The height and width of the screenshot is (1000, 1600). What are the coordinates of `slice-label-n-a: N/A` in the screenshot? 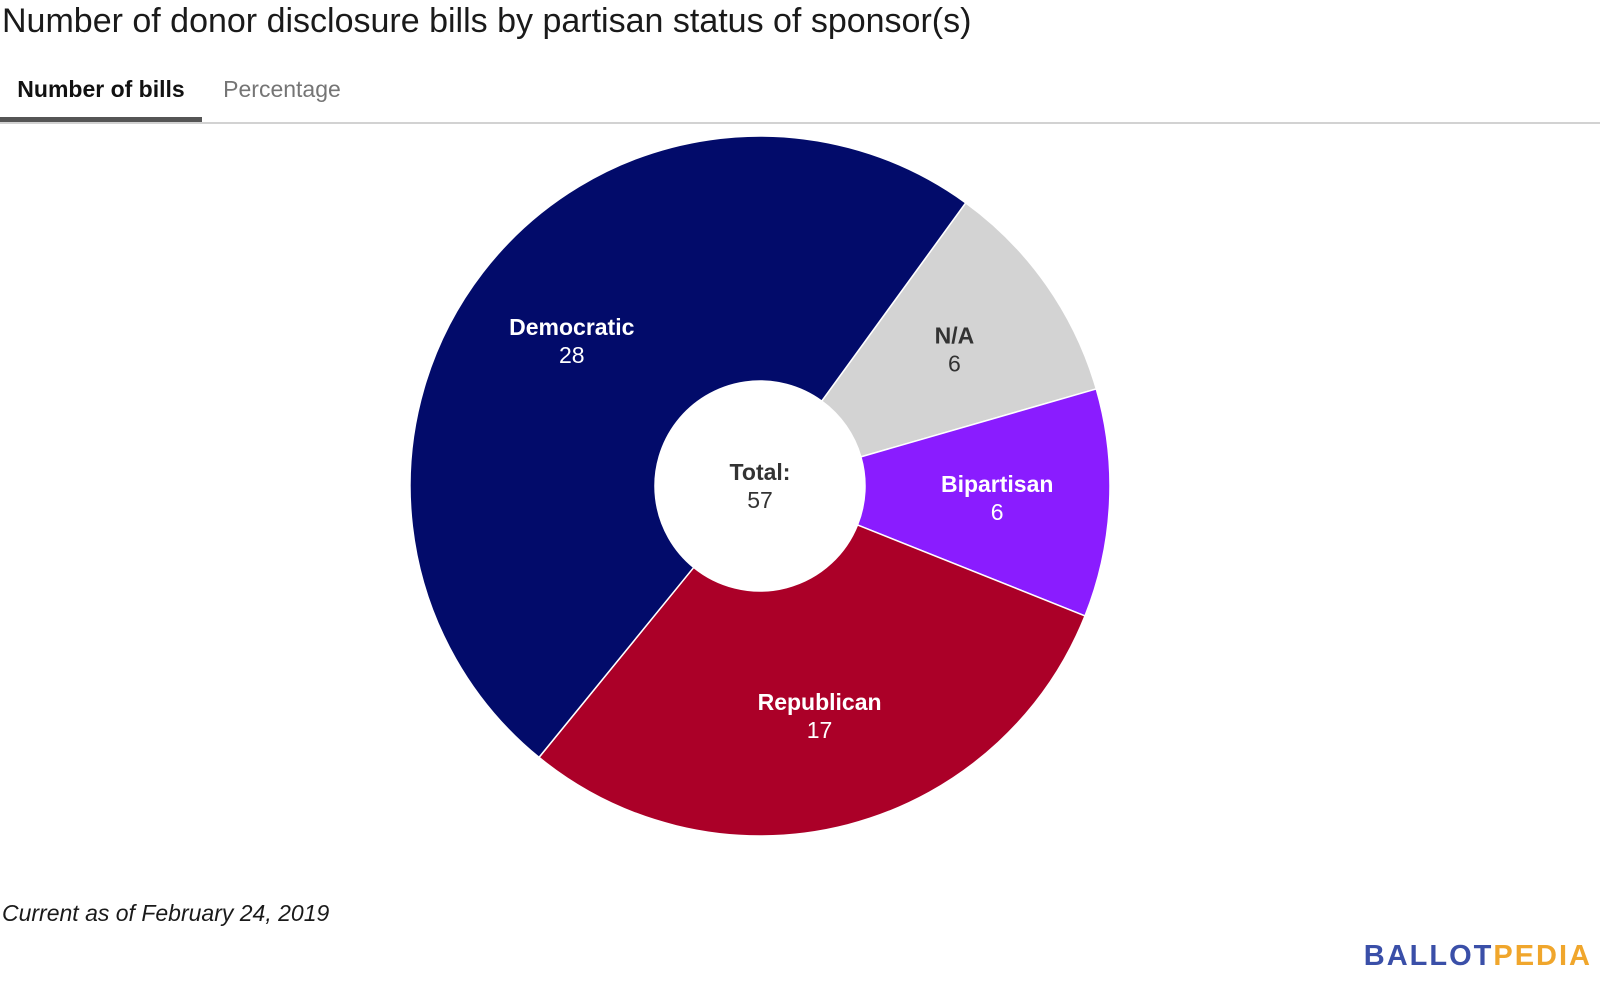 It's located at (955, 336).